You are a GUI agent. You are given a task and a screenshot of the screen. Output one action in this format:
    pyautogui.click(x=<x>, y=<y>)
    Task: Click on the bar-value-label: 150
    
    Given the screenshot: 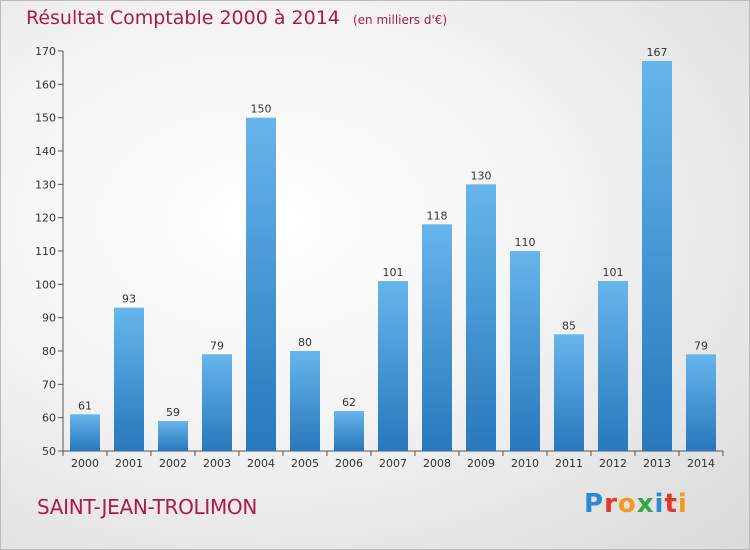 What is the action you would take?
    pyautogui.click(x=261, y=109)
    